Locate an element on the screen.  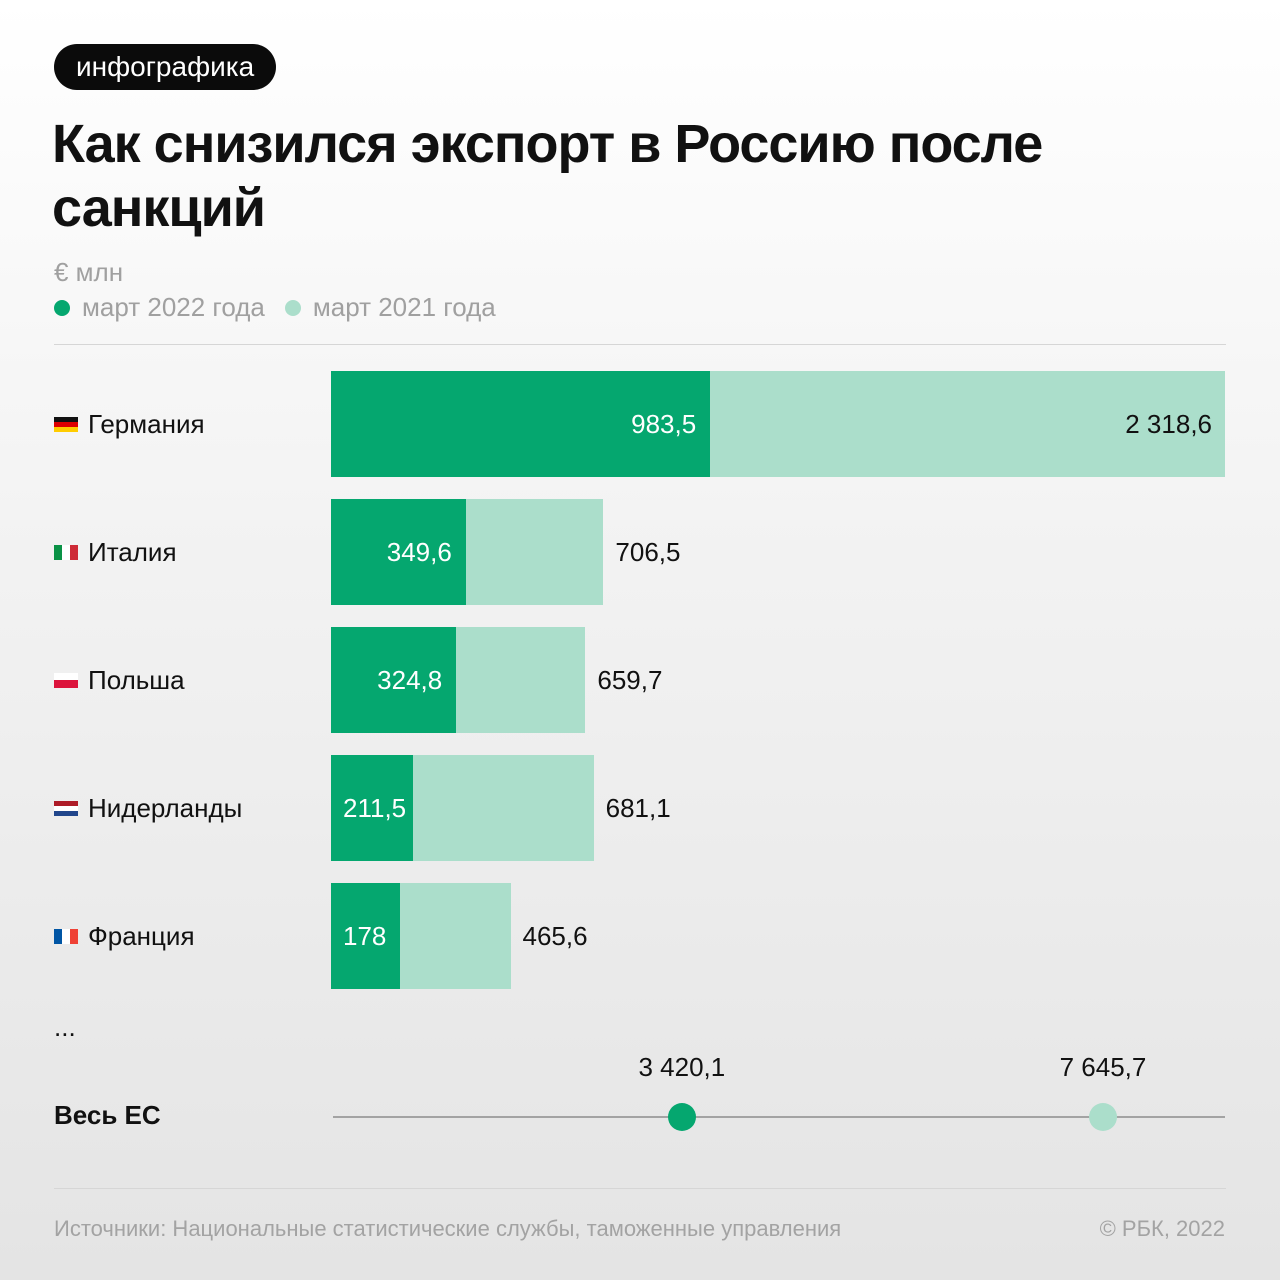
value-label-2022: 211,5 is located at coordinates (375, 808).